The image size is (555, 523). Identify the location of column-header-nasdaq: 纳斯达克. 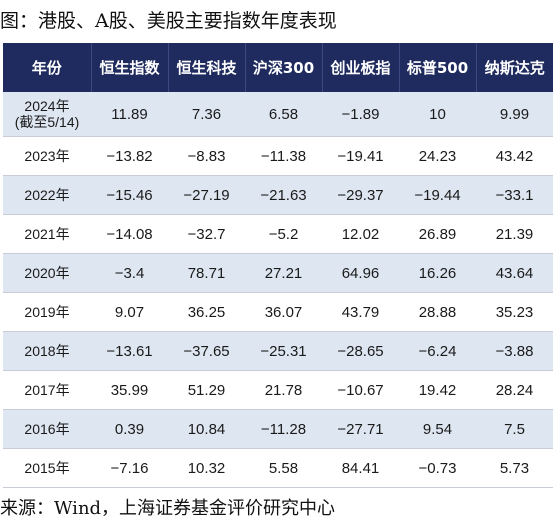
(514, 67).